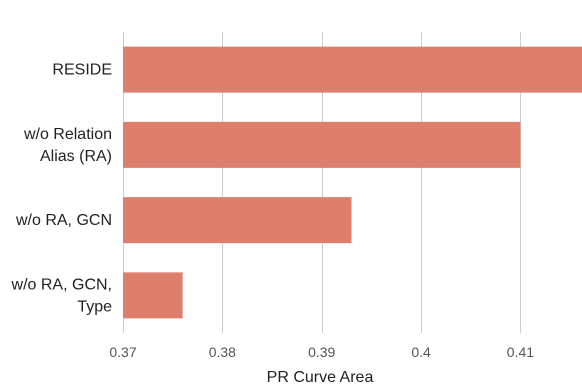 The height and width of the screenshot is (385, 582). What do you see at coordinates (320, 377) in the screenshot?
I see `x-axis-title: PR Curve Area` at bounding box center [320, 377].